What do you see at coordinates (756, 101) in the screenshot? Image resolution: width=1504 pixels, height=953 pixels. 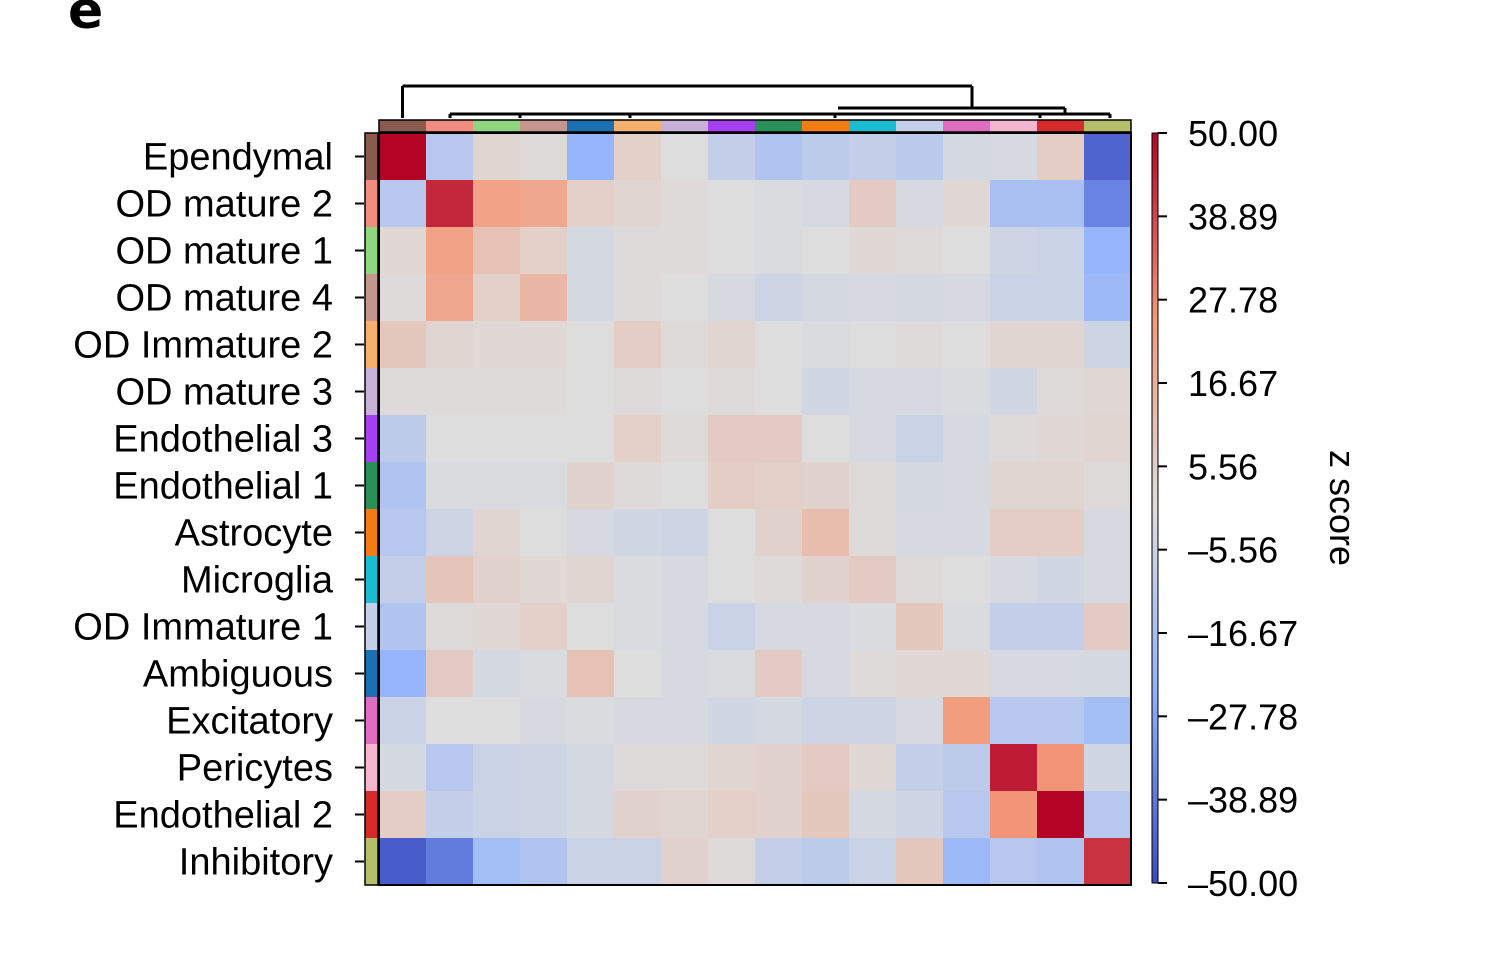 I see `column-dendrogram` at bounding box center [756, 101].